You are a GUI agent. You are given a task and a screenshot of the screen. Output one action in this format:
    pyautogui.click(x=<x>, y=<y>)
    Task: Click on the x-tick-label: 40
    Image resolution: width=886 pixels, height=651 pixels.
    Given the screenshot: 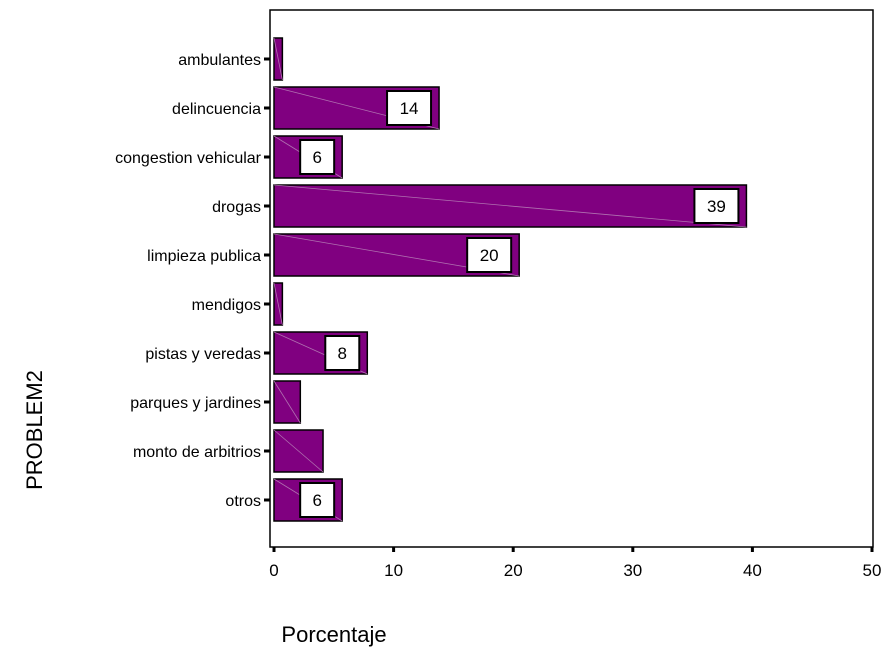 What is the action you would take?
    pyautogui.click(x=752, y=570)
    